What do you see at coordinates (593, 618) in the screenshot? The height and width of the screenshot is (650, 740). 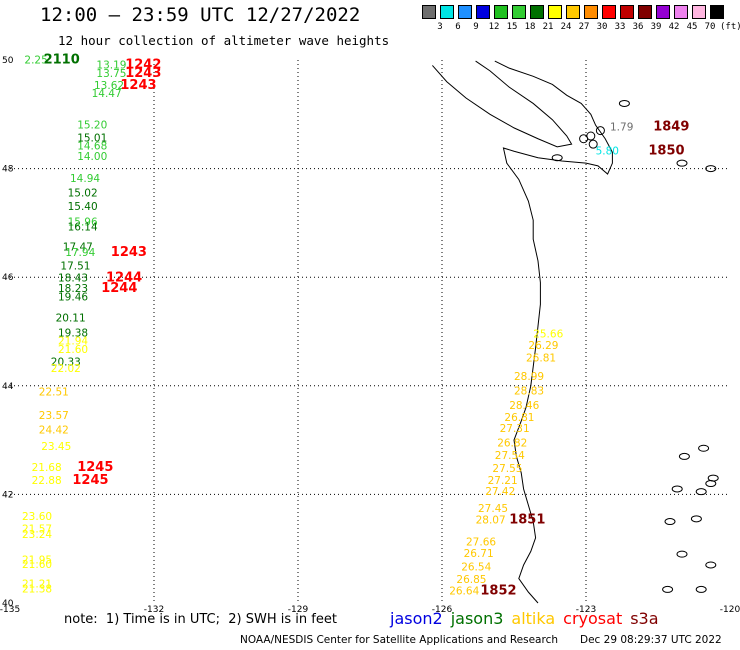 I see `satellite-name: cryosat` at bounding box center [593, 618].